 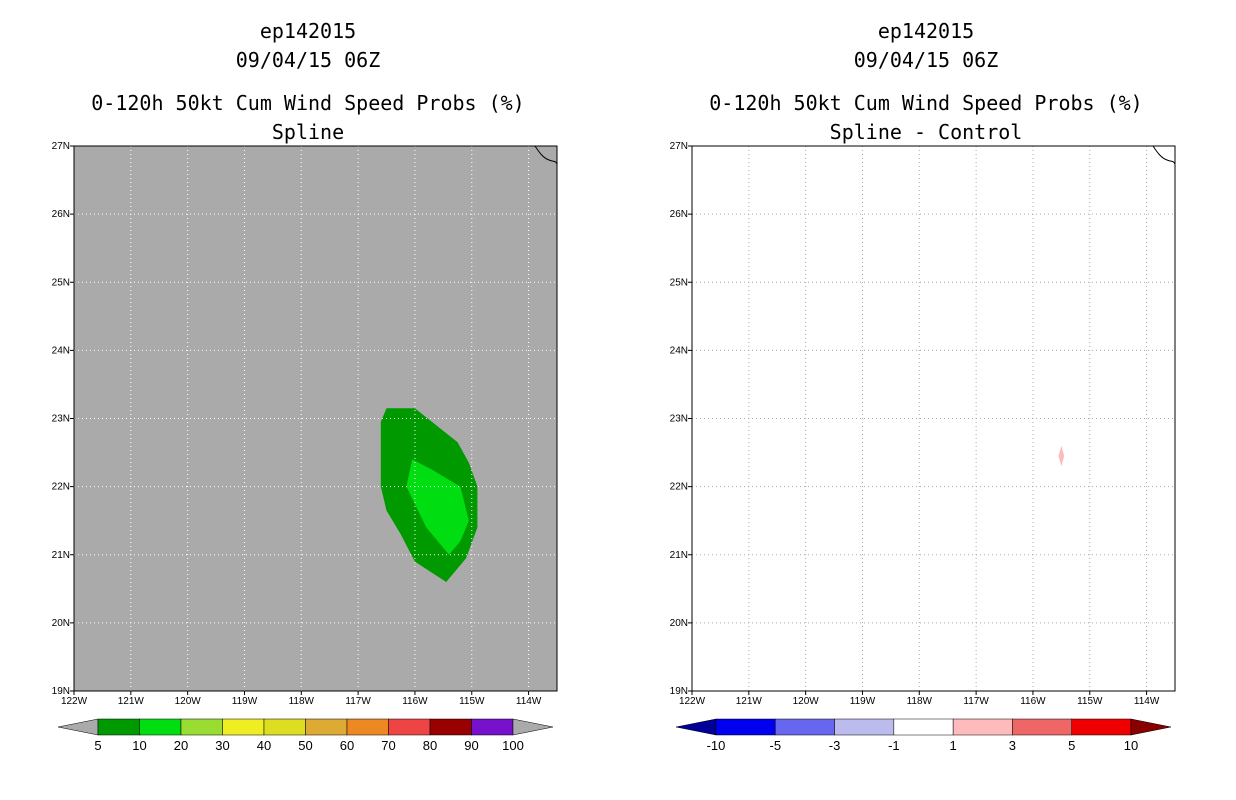 I want to click on colorbar-label: 50, so click(x=305, y=745).